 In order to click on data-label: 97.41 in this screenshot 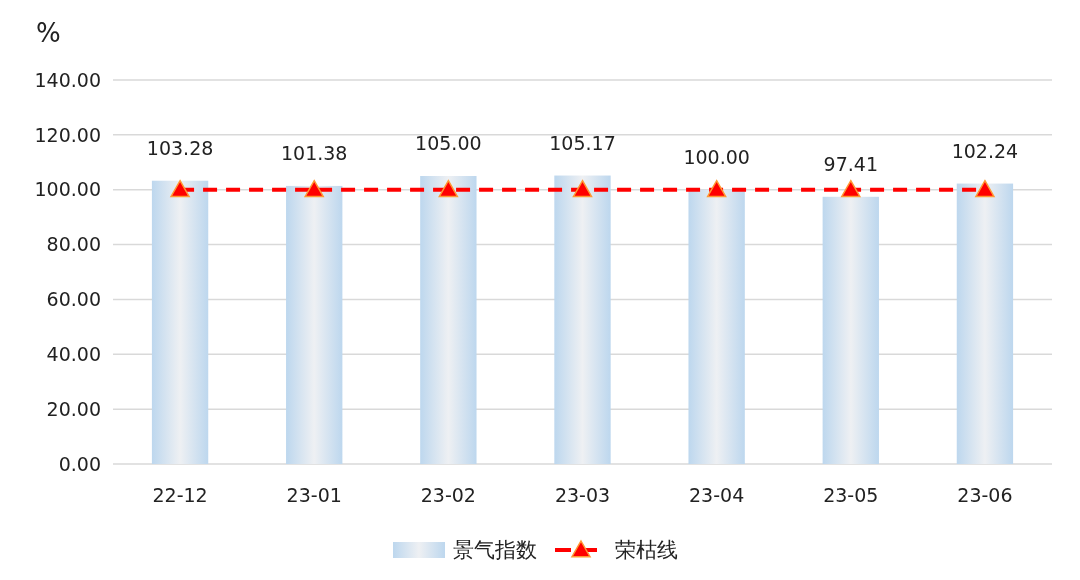, I will do `click(850, 163)`.